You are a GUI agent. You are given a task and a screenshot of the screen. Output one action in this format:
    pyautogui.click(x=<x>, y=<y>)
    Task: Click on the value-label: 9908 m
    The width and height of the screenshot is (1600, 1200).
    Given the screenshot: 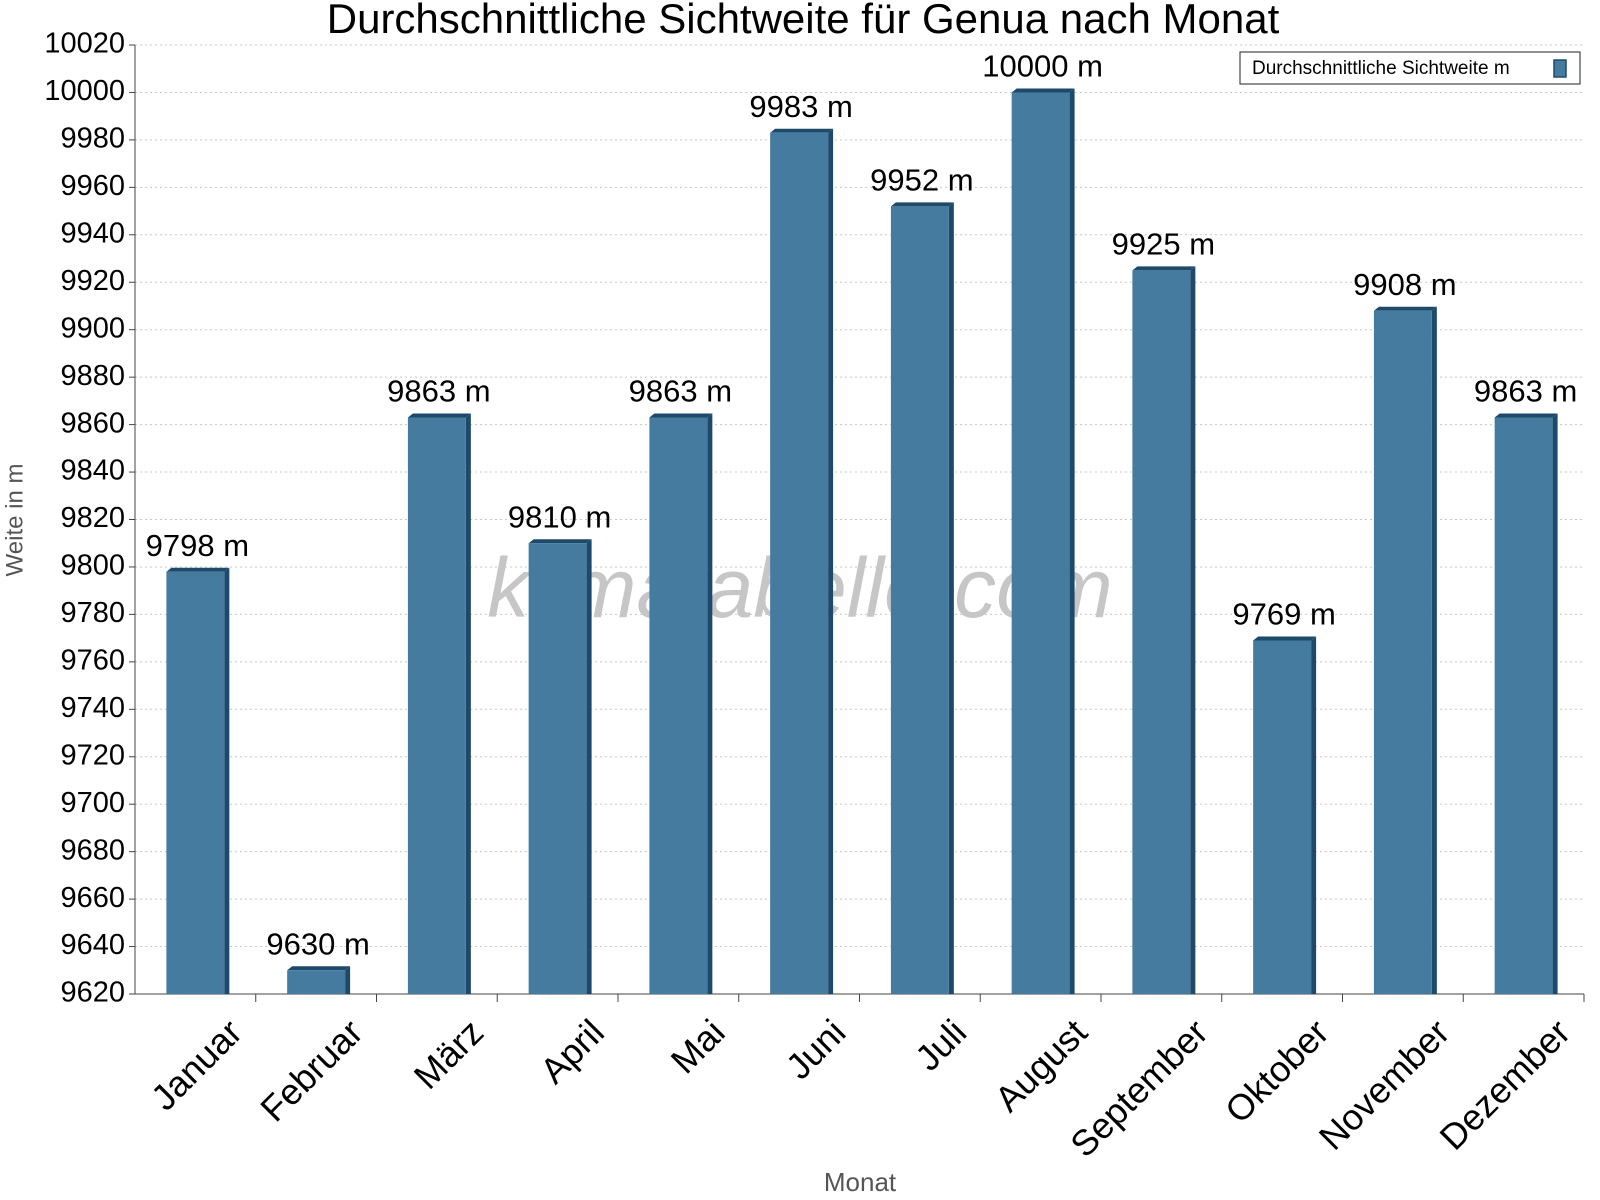 What is the action you would take?
    pyautogui.click(x=1404, y=284)
    